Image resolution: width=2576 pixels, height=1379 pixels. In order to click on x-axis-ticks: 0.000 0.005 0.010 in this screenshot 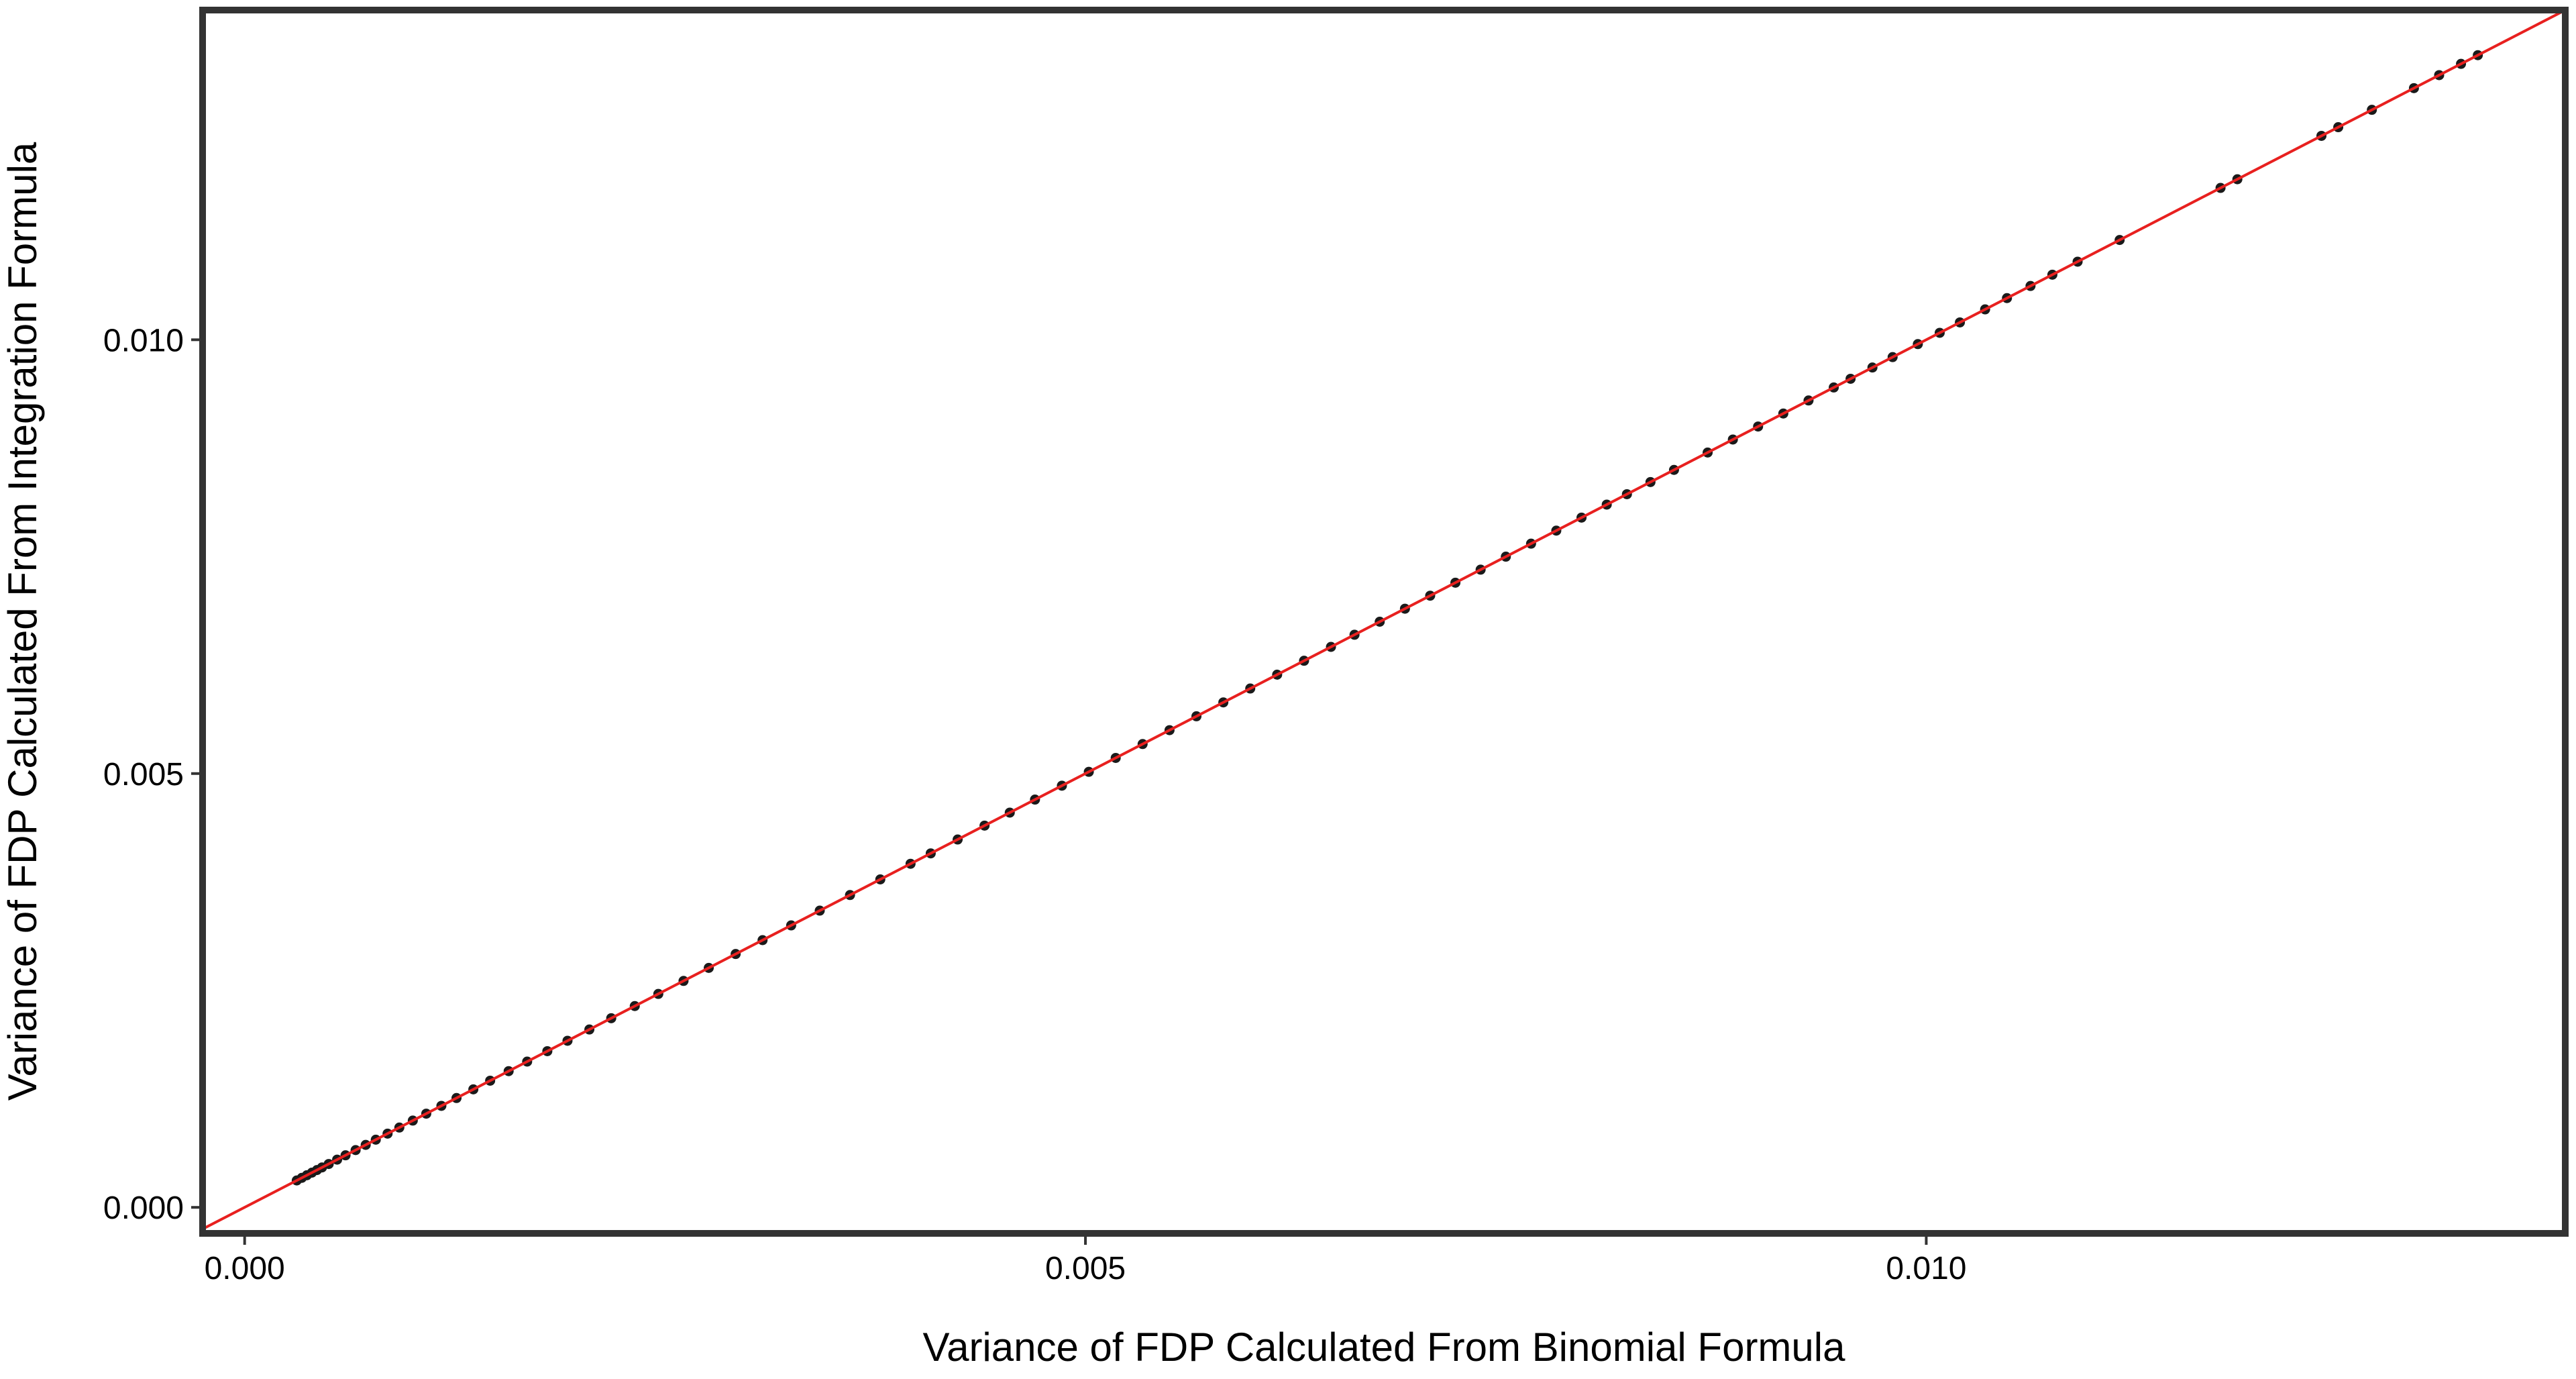, I will do `click(1085, 1261)`.